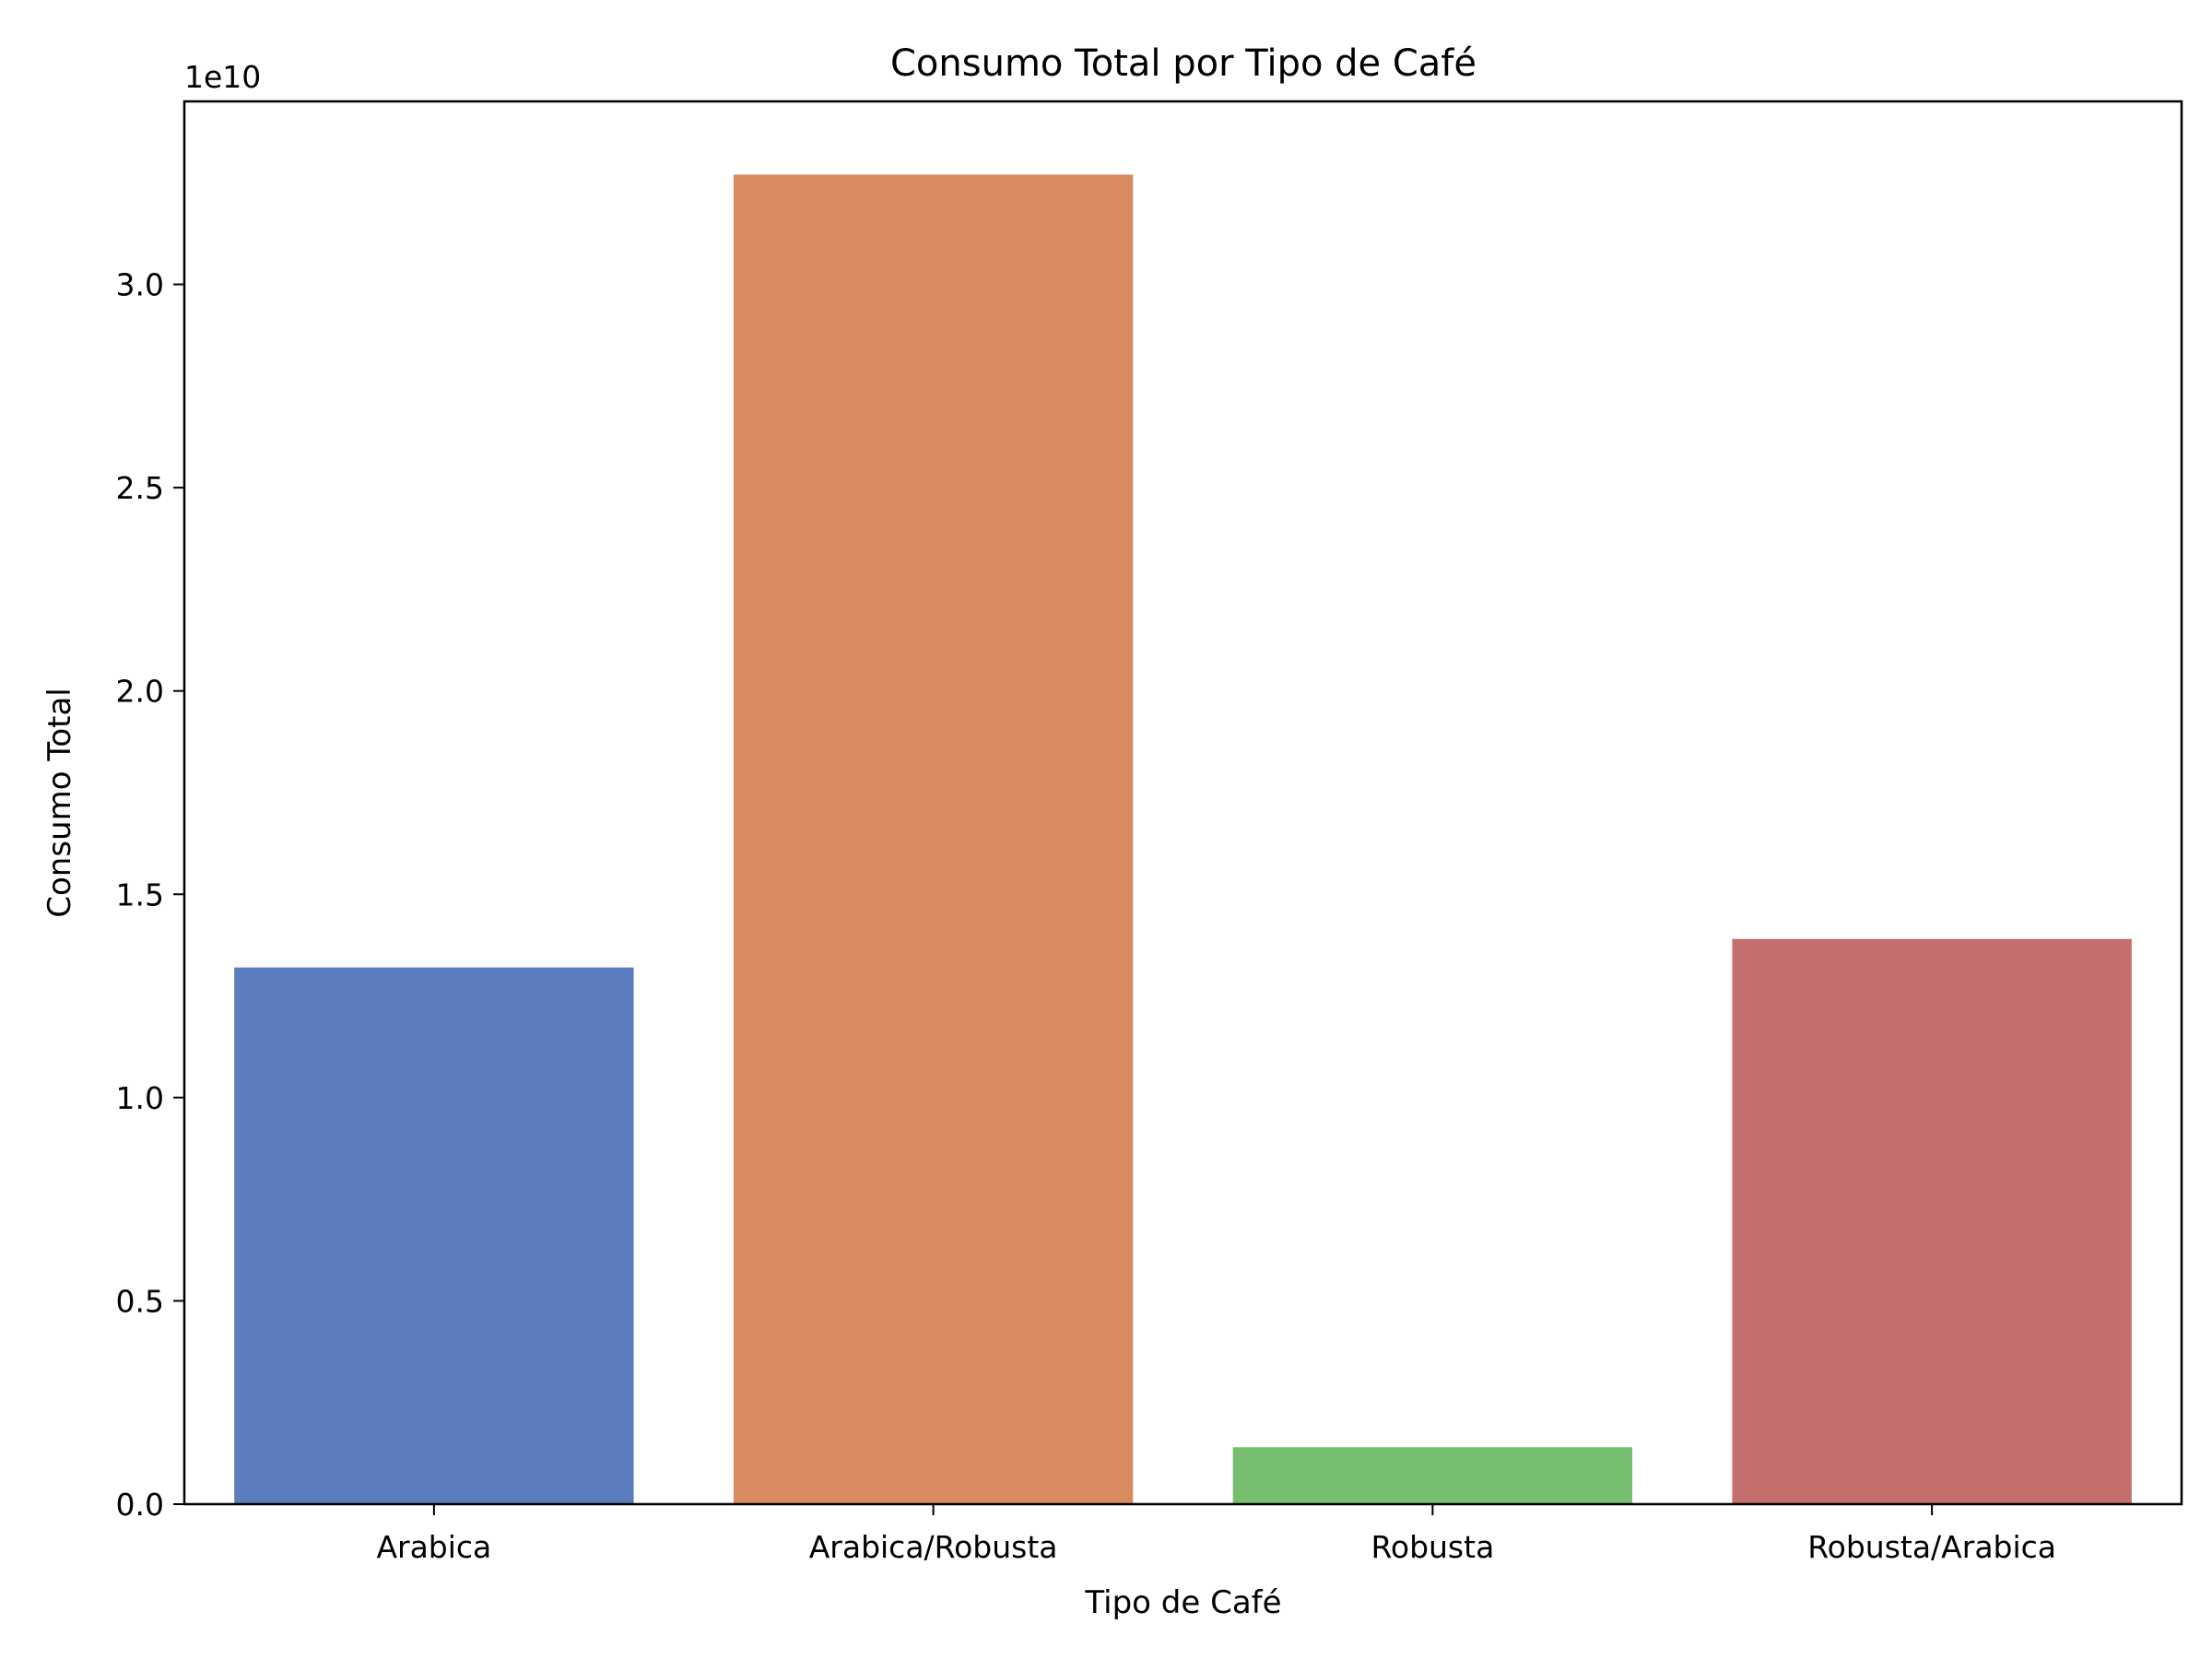  What do you see at coordinates (140, 285) in the screenshot?
I see `y-tick-label: 3.0` at bounding box center [140, 285].